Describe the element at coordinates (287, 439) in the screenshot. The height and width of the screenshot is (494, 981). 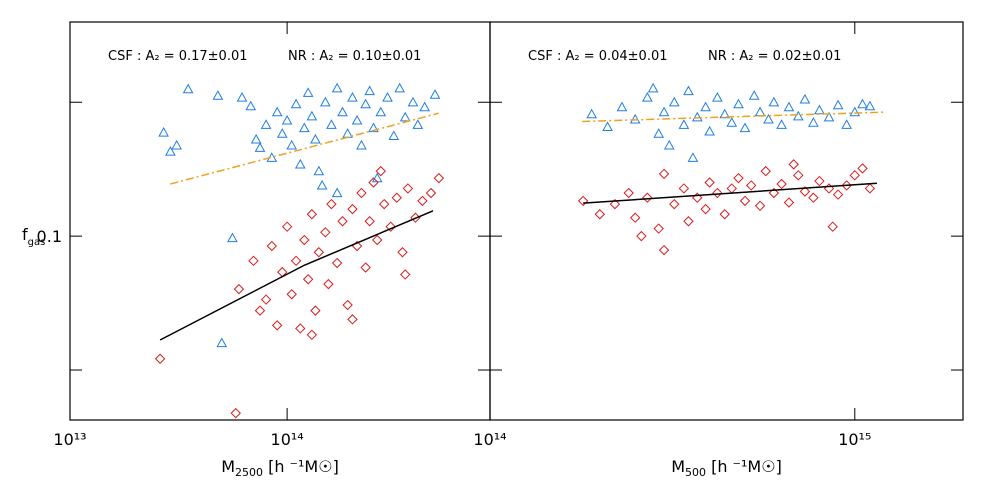
I see `x-tick-label: 10¹⁴` at that location.